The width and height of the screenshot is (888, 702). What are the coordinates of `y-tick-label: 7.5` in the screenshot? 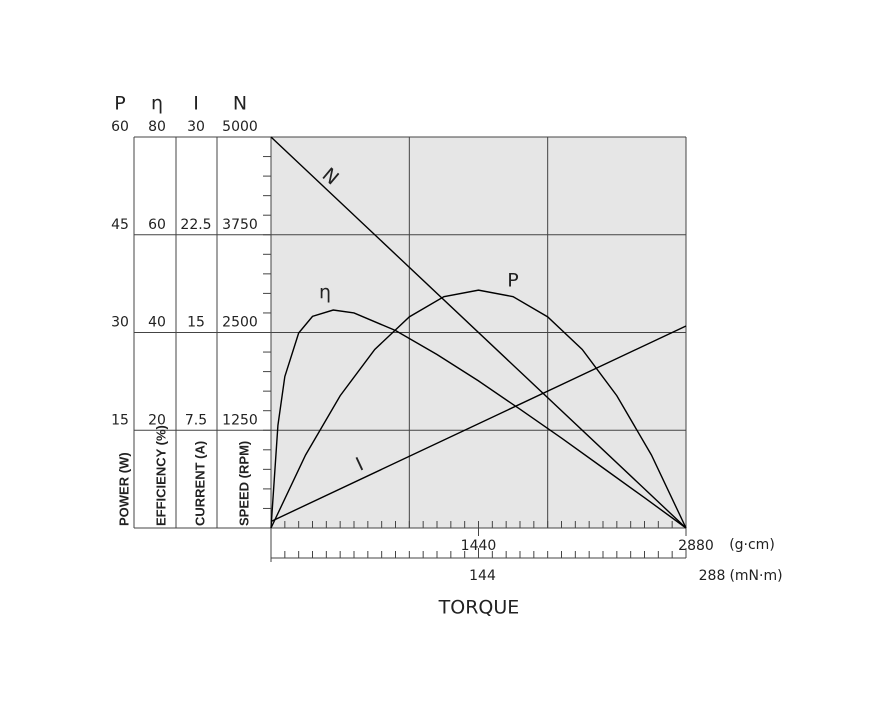 It's located at (196, 420).